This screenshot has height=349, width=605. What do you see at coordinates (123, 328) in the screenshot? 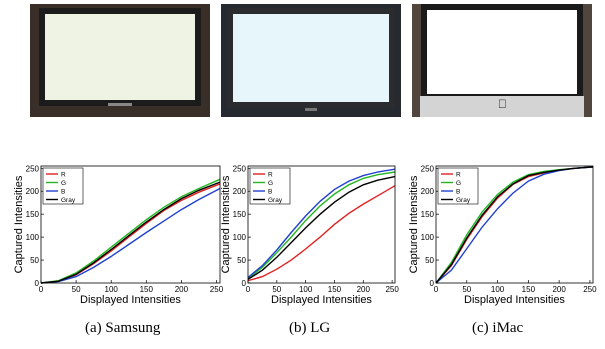
I see `caption-a: (a) Samsung` at bounding box center [123, 328].